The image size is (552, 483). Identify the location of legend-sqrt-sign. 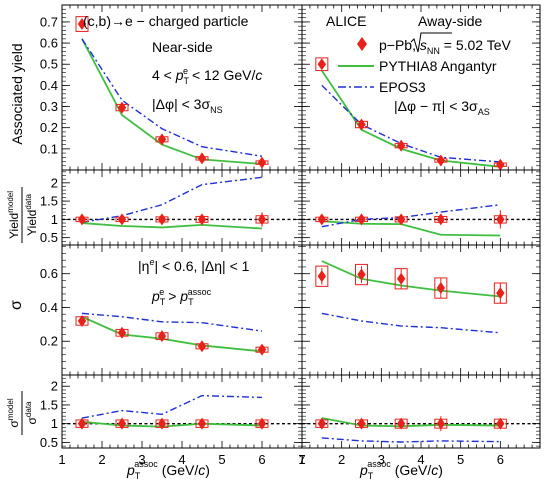
(431, 42).